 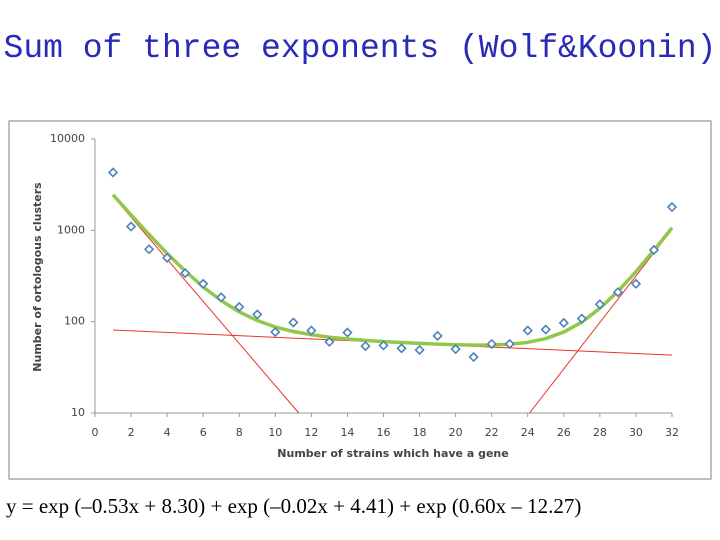 I want to click on y-axis-label: Number of ortologous clusters, so click(x=37, y=277).